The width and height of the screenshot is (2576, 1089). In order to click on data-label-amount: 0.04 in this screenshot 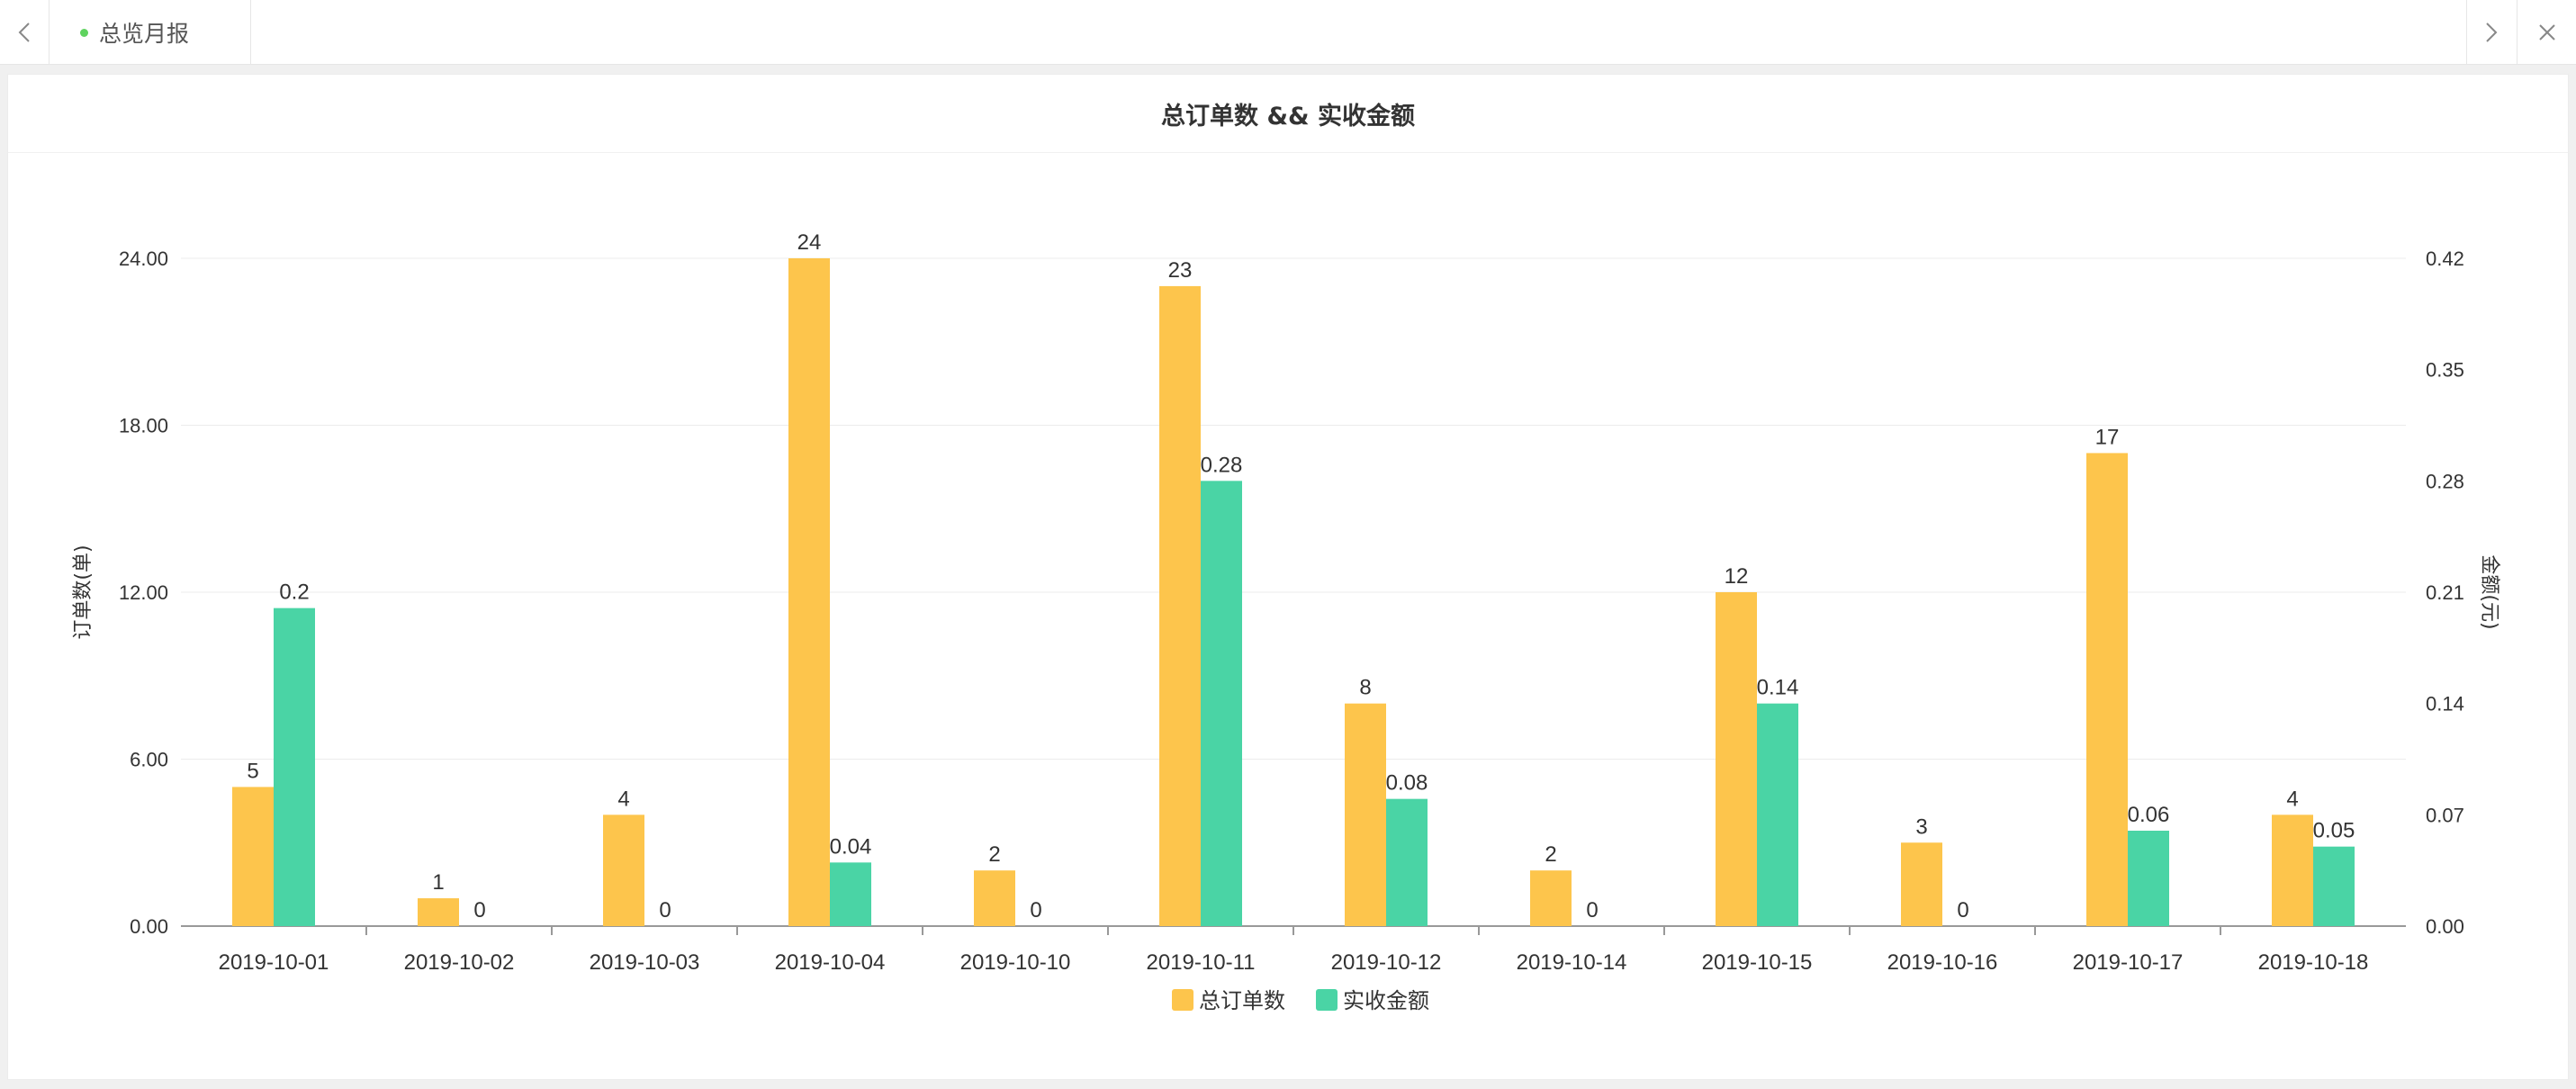, I will do `click(851, 846)`.